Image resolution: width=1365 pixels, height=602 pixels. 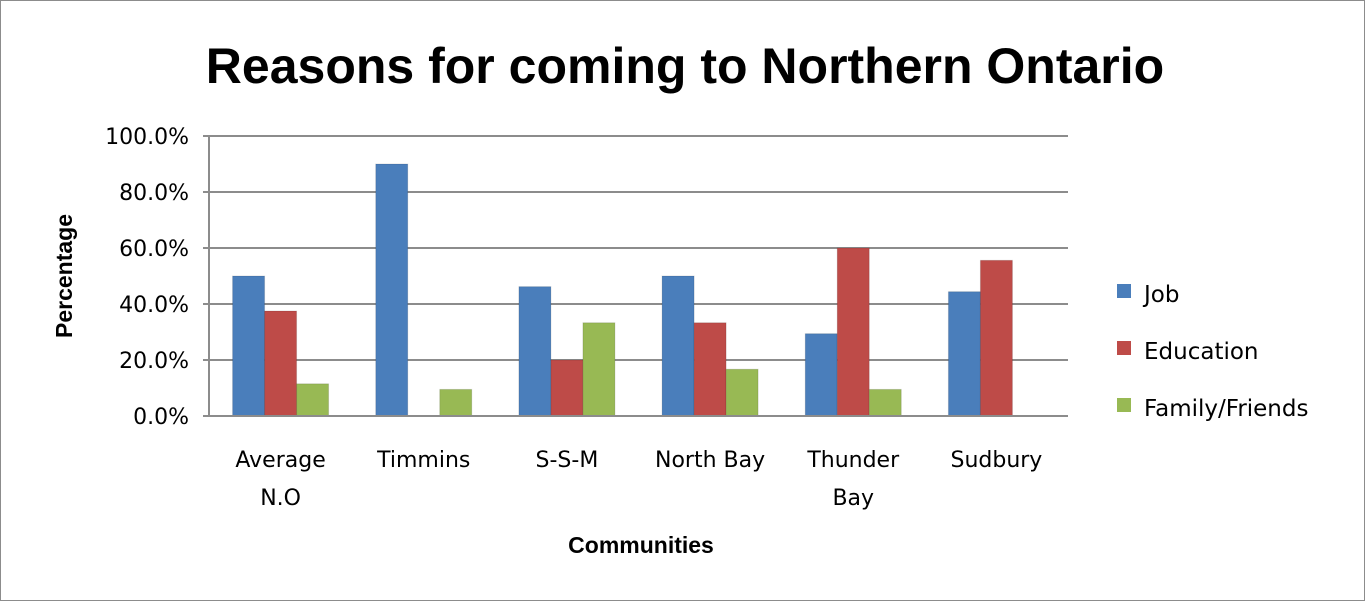 I want to click on y-tick-label: 100.0%, so click(x=147, y=137).